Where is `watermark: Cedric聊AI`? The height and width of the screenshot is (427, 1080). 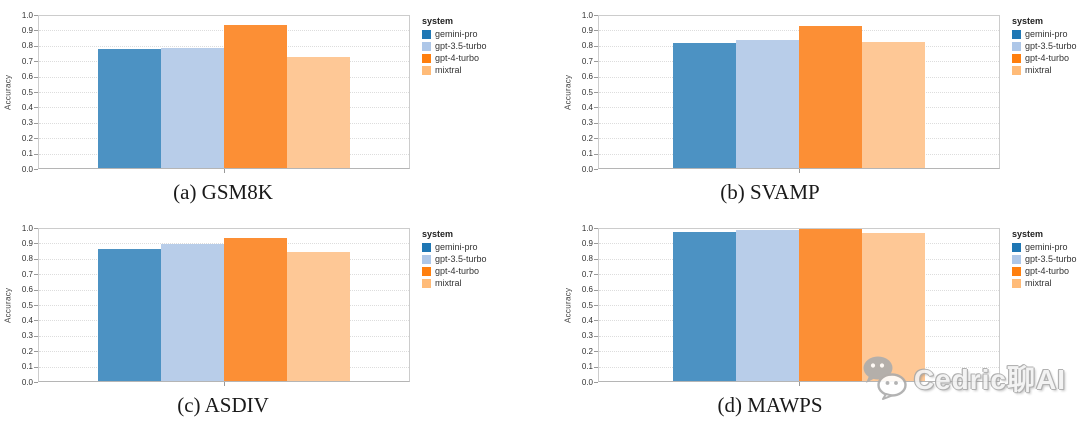
watermark: Cedric聊AI is located at coordinates (964, 378).